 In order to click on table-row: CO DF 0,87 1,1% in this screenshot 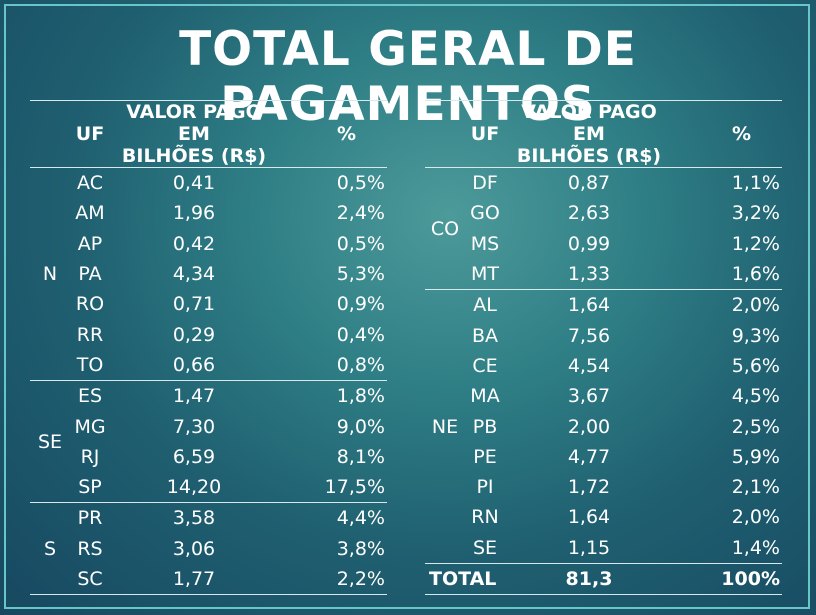, I will do `click(603, 203)`.